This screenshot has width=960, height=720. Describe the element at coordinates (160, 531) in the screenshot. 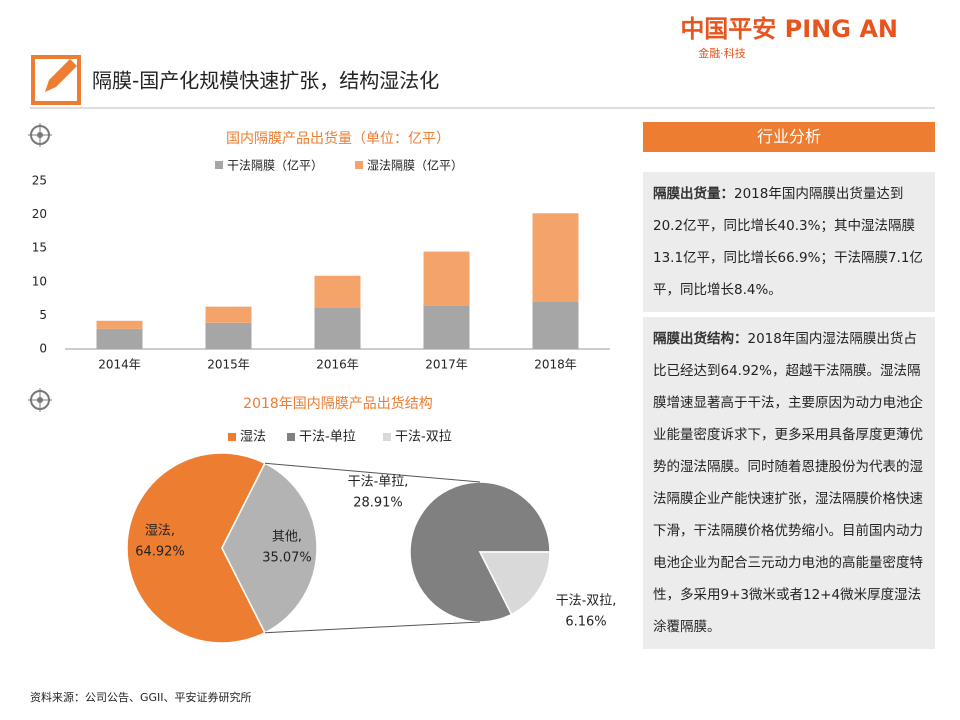

I see `data-label: 湿法,` at that location.